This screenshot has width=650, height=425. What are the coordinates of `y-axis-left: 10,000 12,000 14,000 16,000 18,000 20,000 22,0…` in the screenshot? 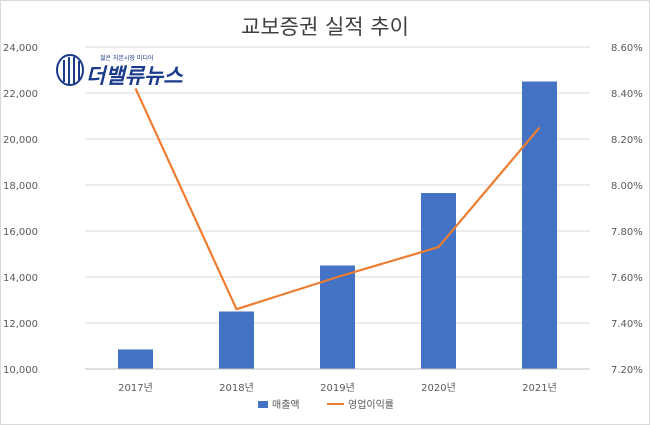 It's located at (20, 209).